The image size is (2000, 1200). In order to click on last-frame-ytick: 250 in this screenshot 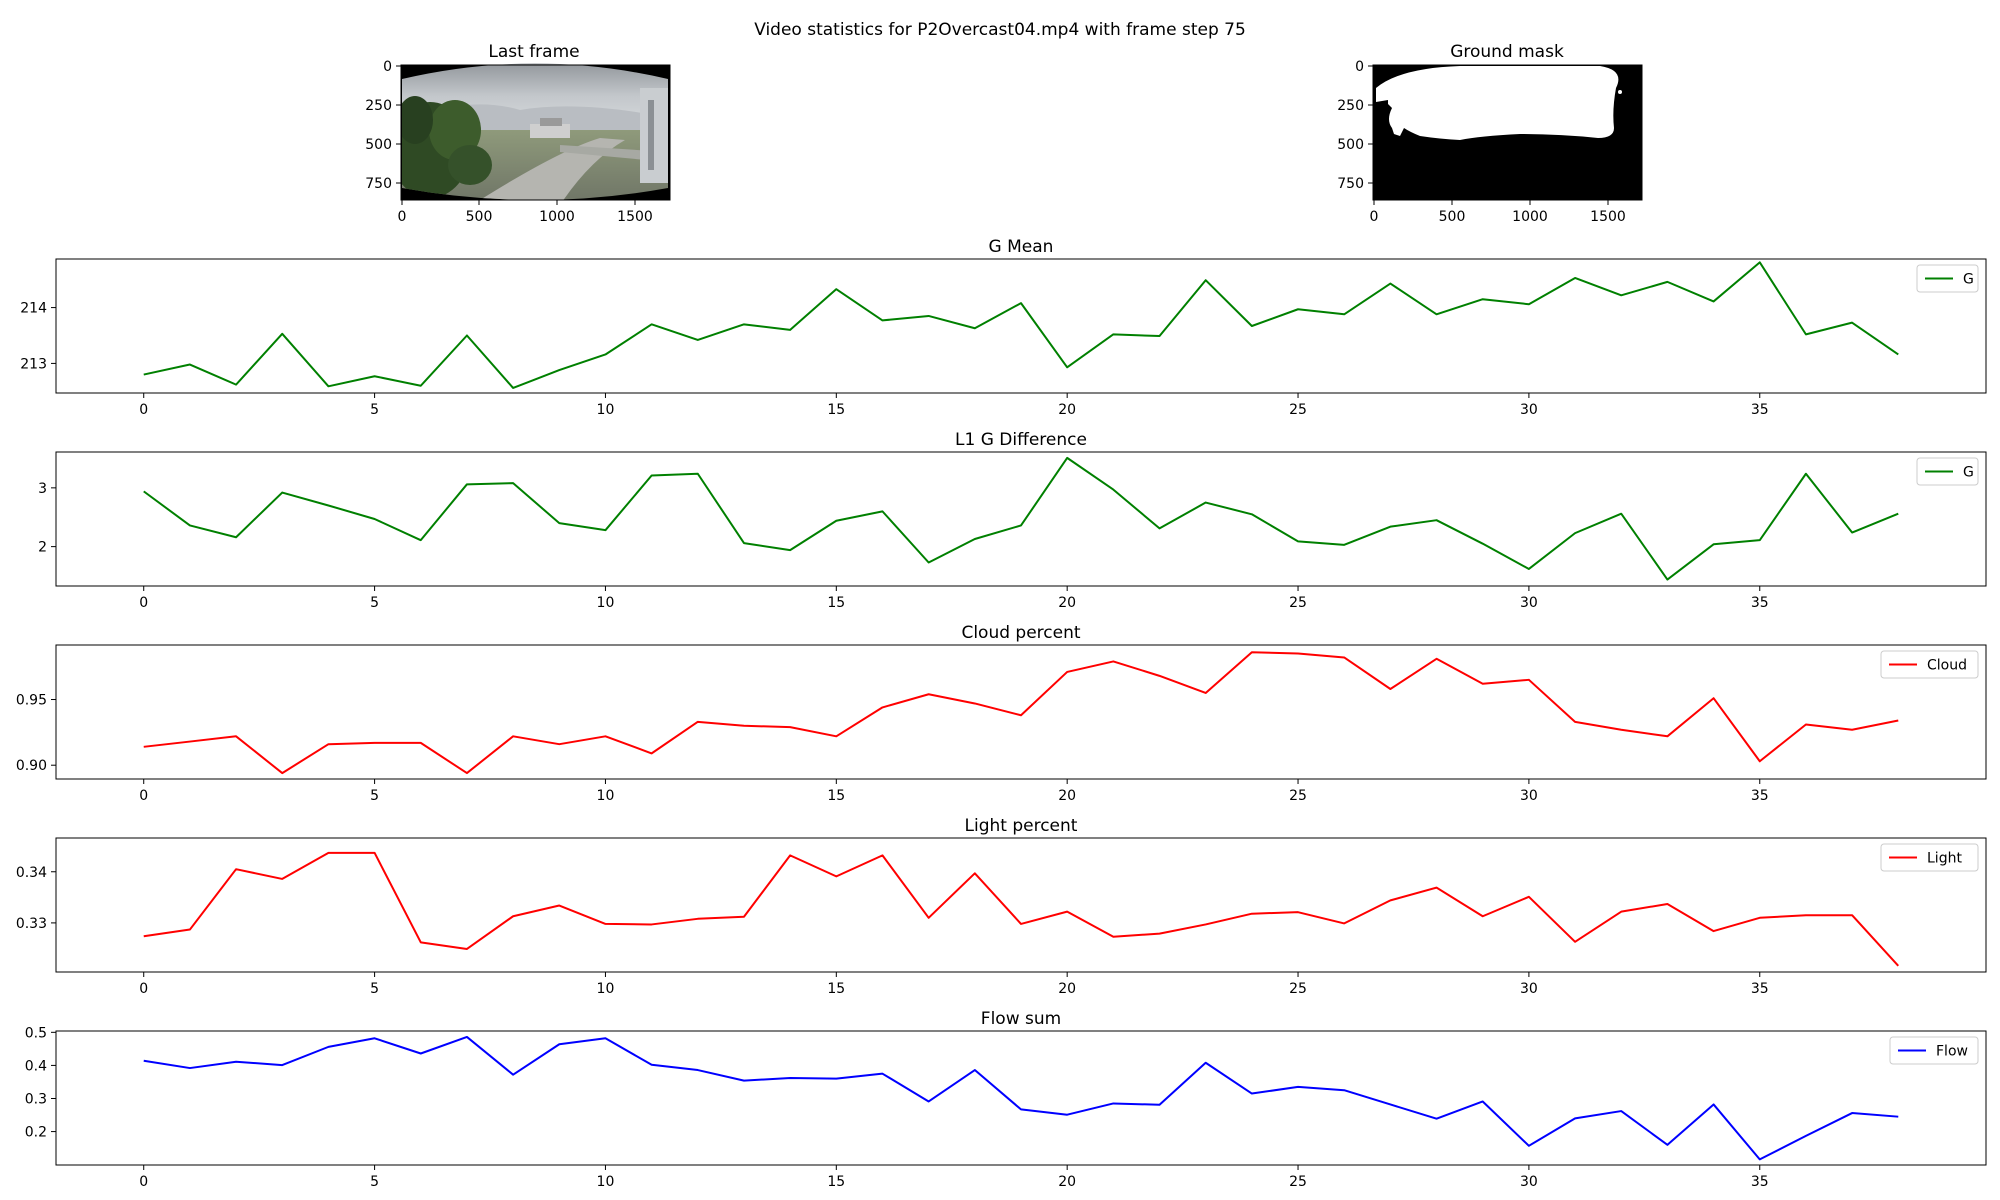, I will do `click(378, 106)`.